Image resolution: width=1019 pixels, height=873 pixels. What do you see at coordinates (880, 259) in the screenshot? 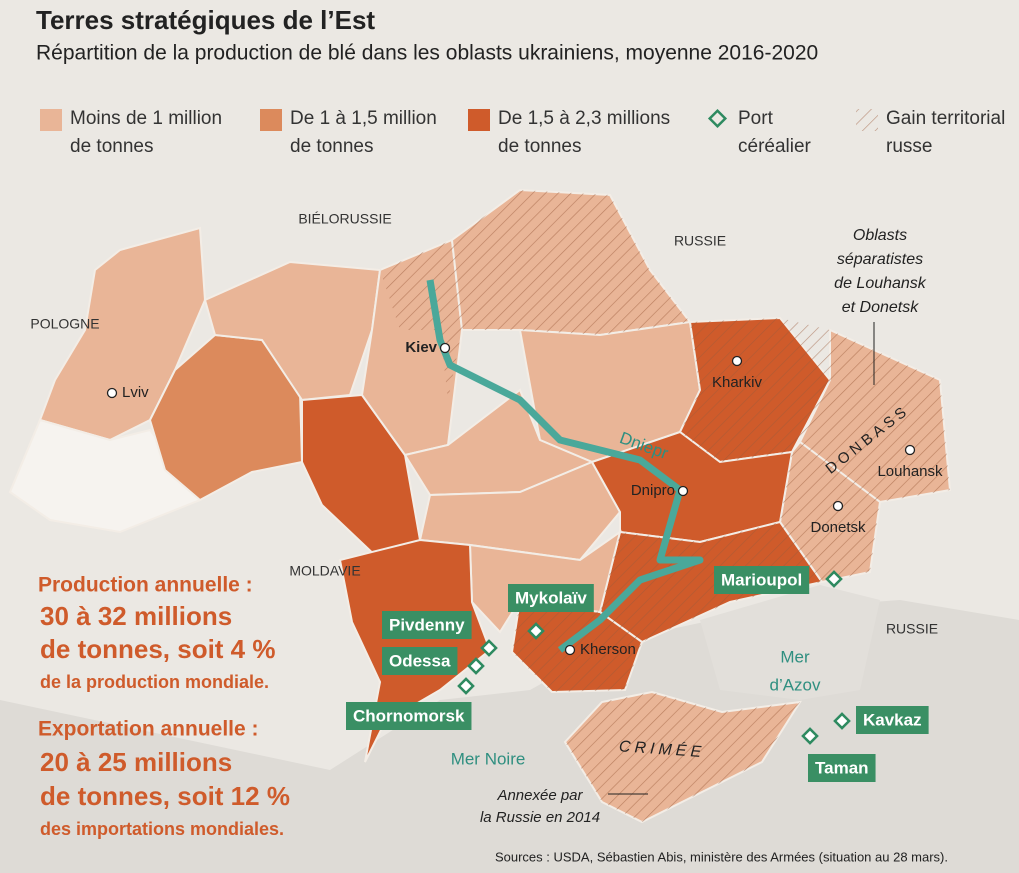
I see `annotation-line: séparatistes` at bounding box center [880, 259].